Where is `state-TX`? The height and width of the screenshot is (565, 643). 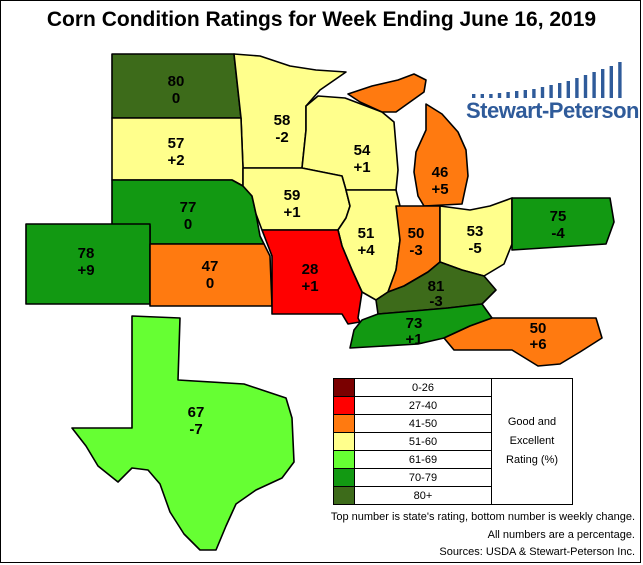
state-TX is located at coordinates (183, 433).